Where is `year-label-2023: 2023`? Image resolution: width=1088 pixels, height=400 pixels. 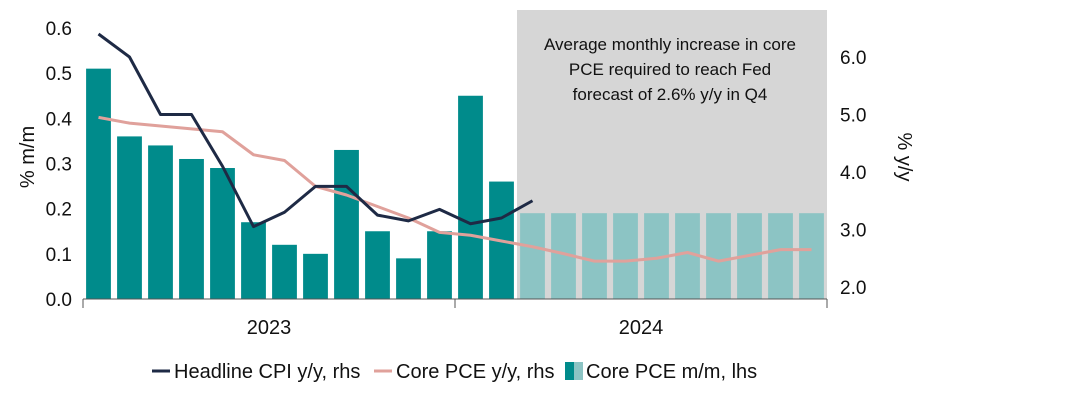 year-label-2023: 2023 is located at coordinates (269, 328).